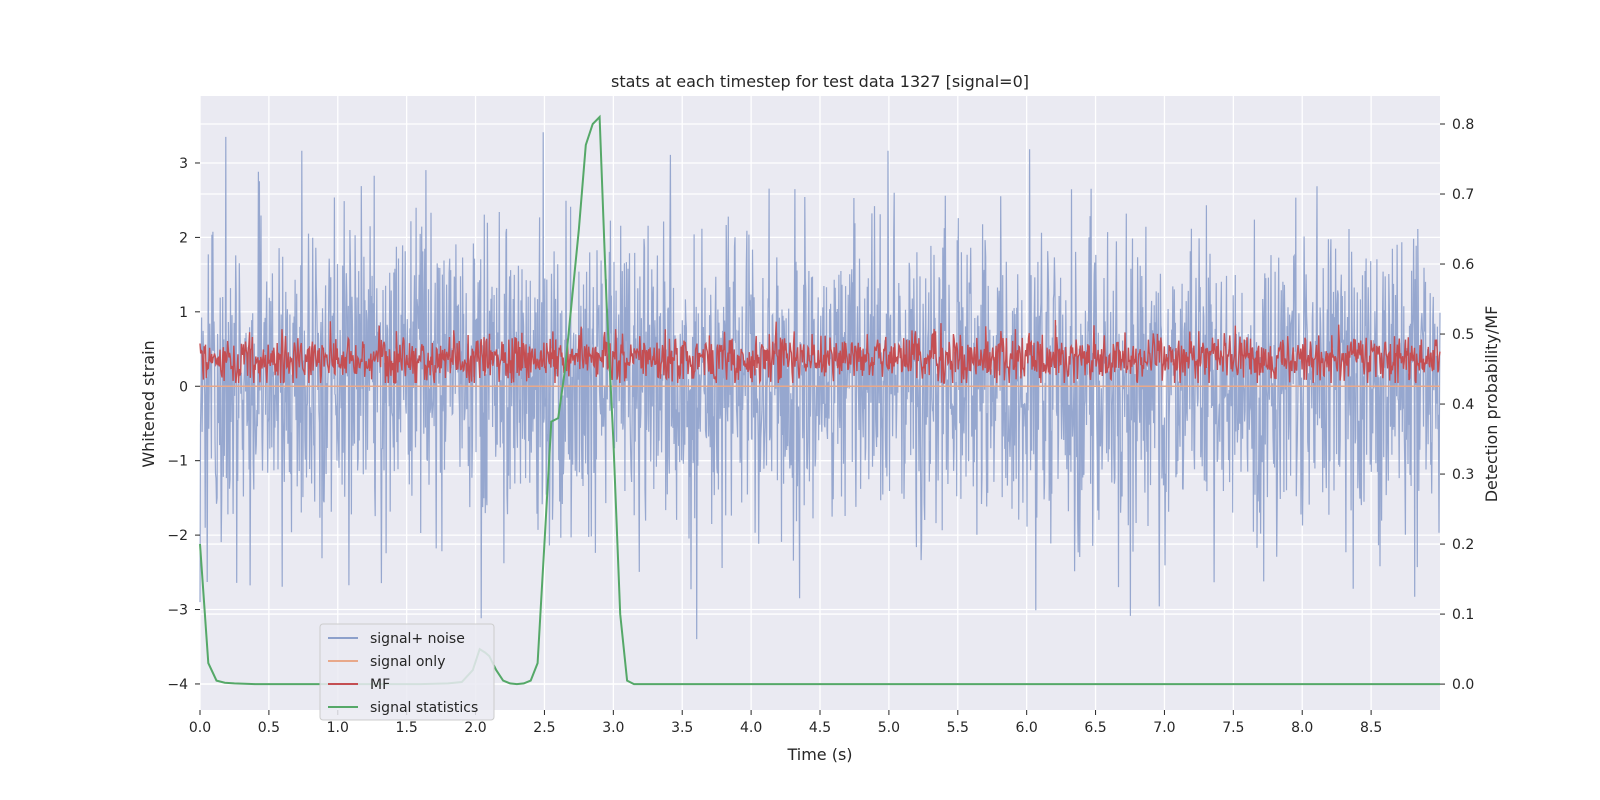  I want to click on x-tick-label-10: 5.0, so click(889, 728).